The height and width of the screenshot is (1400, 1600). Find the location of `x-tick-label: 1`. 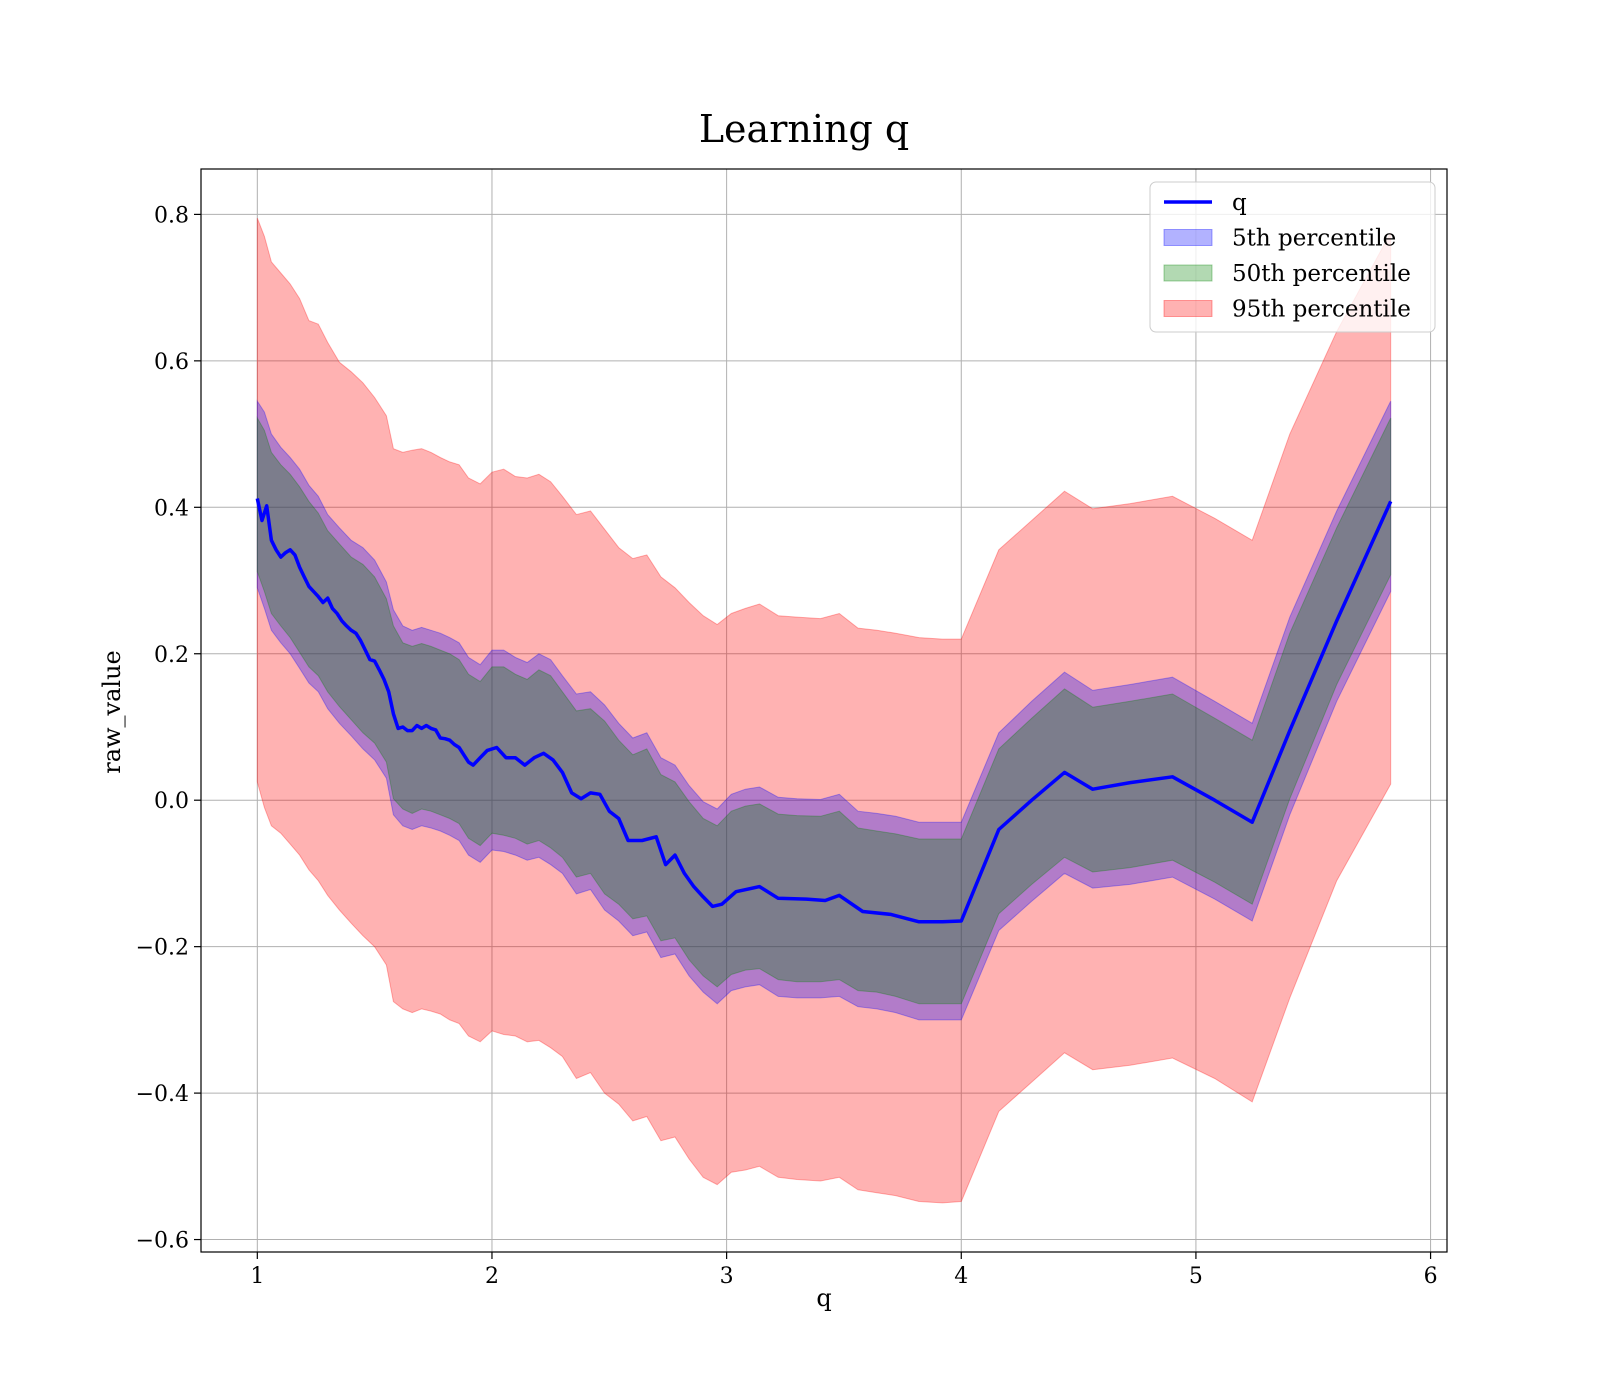

x-tick-label: 1 is located at coordinates (257, 1276).